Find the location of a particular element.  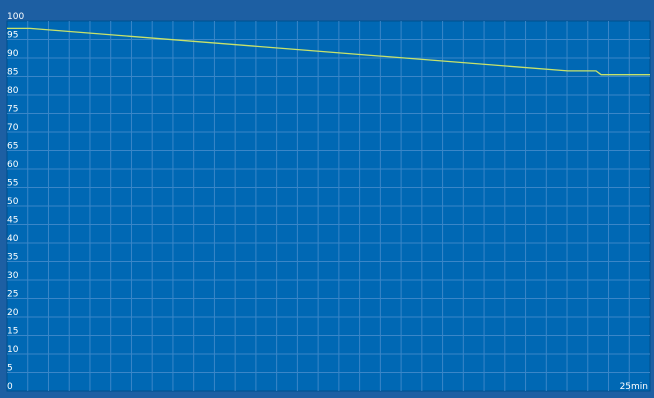

y-tick-label: 65 is located at coordinates (12, 147).